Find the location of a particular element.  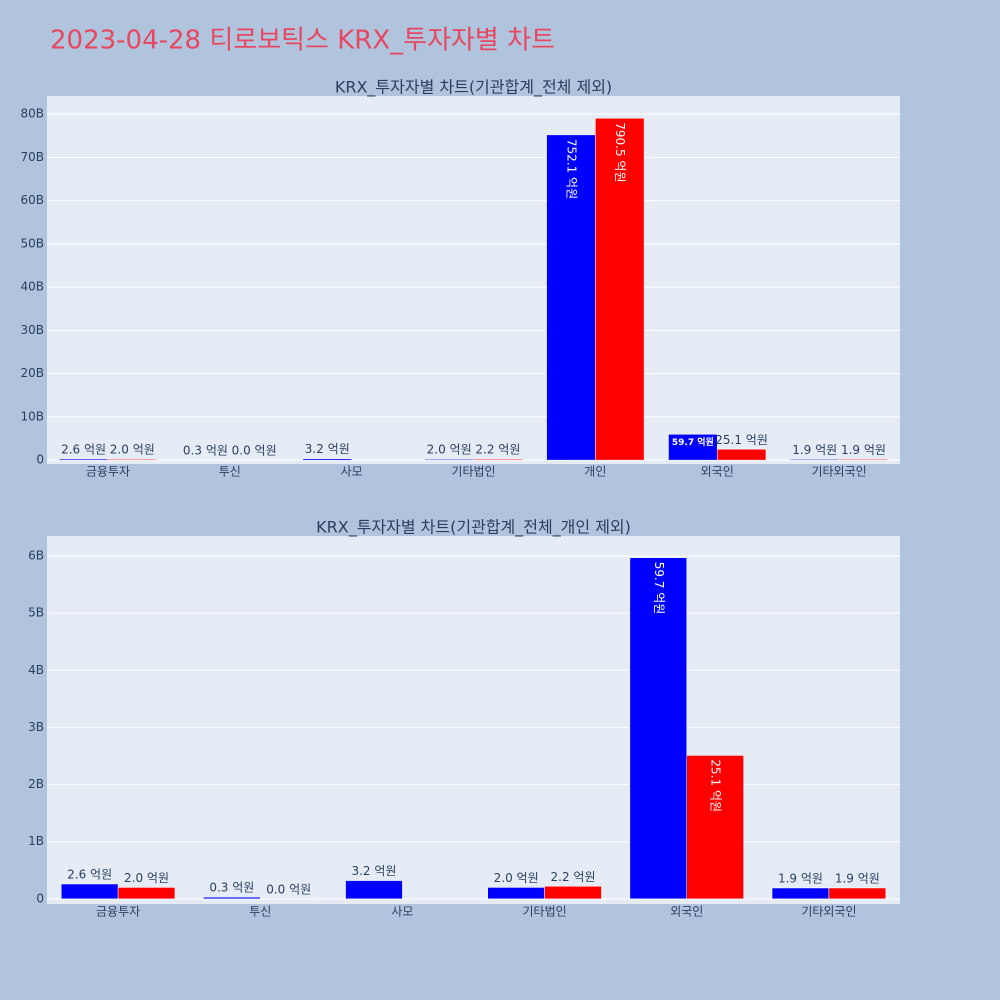

y-tick-label: 5B is located at coordinates (36, 613).